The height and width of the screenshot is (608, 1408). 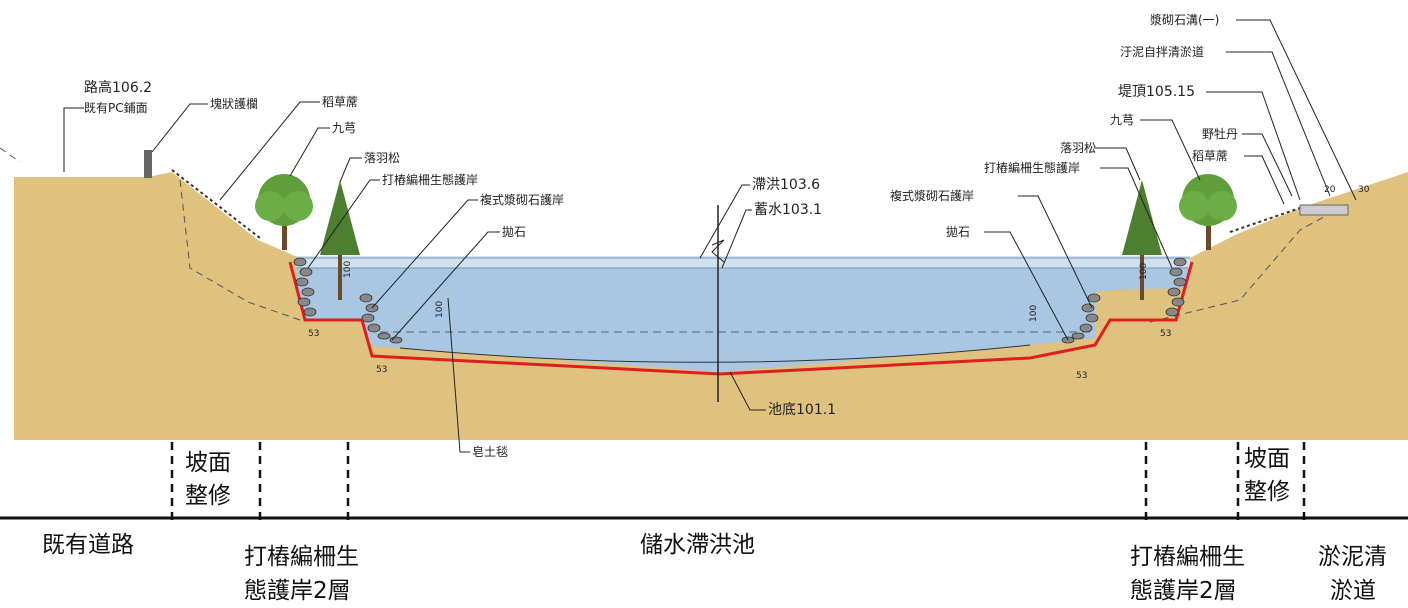 What do you see at coordinates (1078, 148) in the screenshot?
I see `cypress-right-label: 落羽松` at bounding box center [1078, 148].